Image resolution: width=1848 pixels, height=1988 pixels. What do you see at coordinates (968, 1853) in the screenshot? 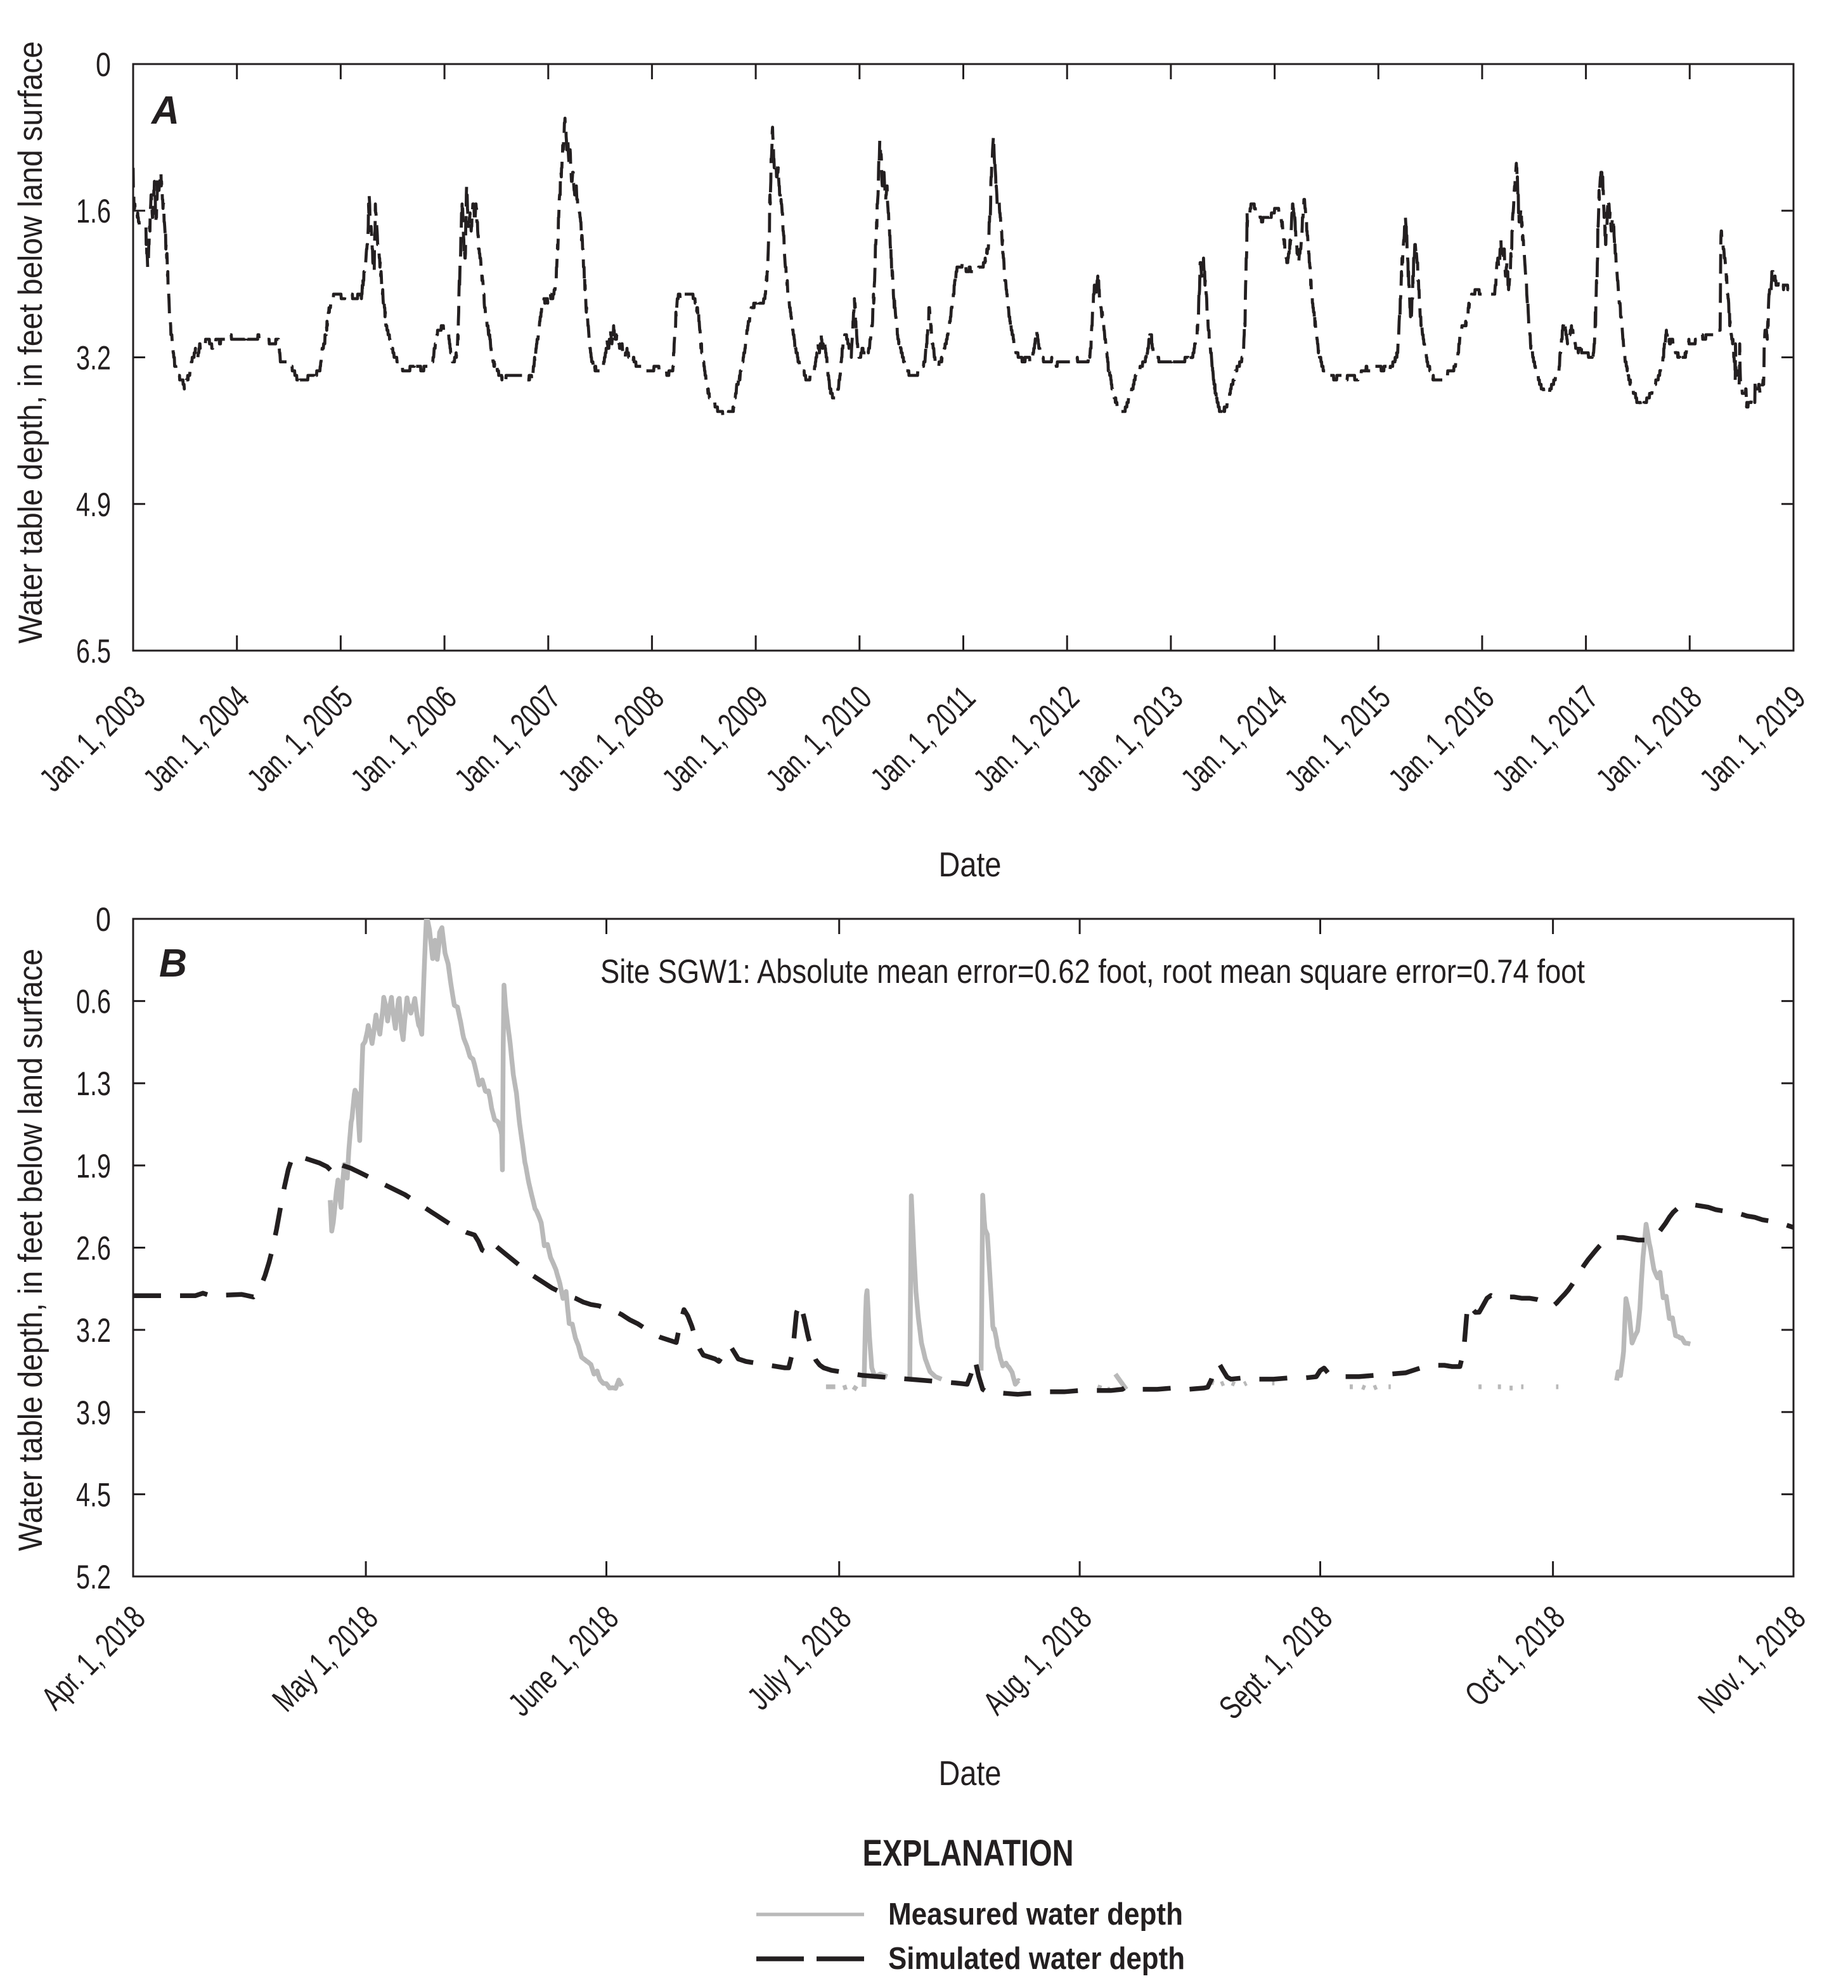
I see `svg-text: EXPLANATION` at bounding box center [968, 1853].